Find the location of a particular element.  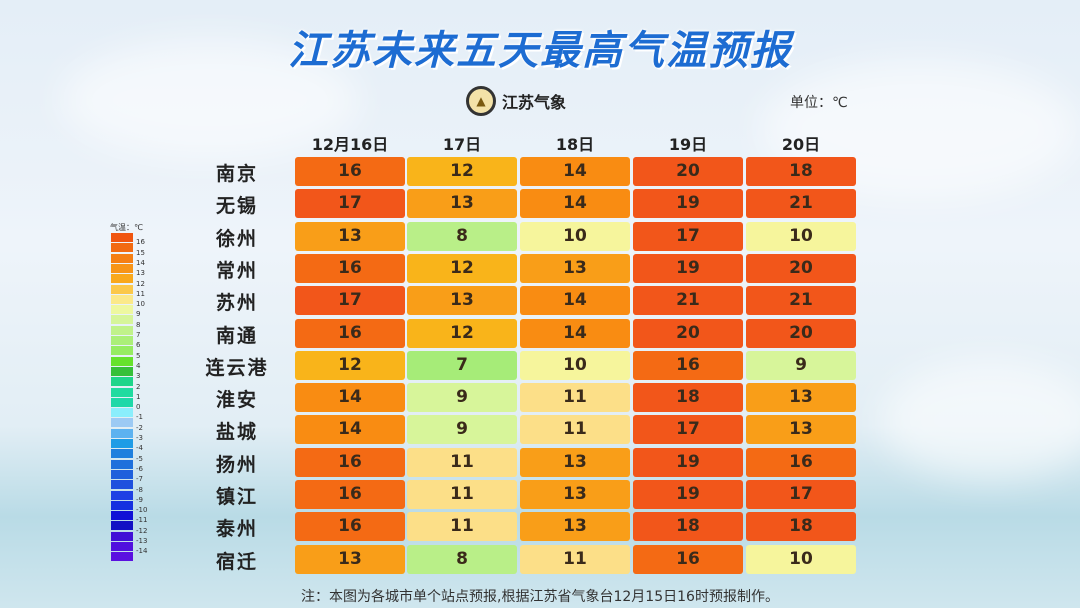

legend-label: -13 is located at coordinates (142, 541).